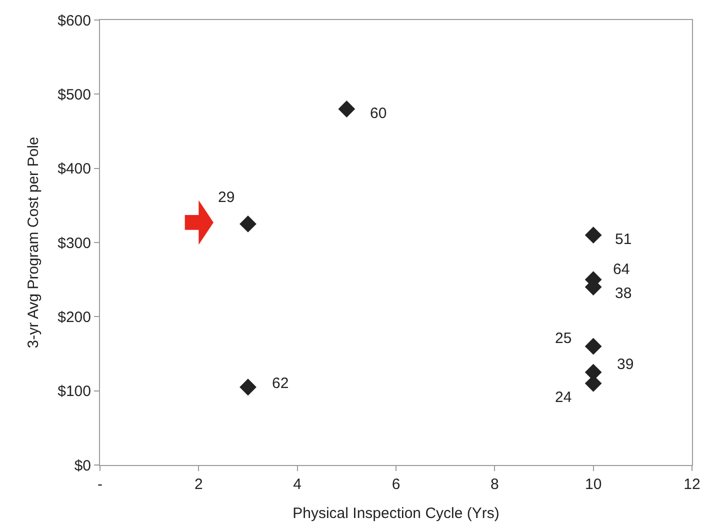  I want to click on y-tick-label: $400, so click(74, 169).